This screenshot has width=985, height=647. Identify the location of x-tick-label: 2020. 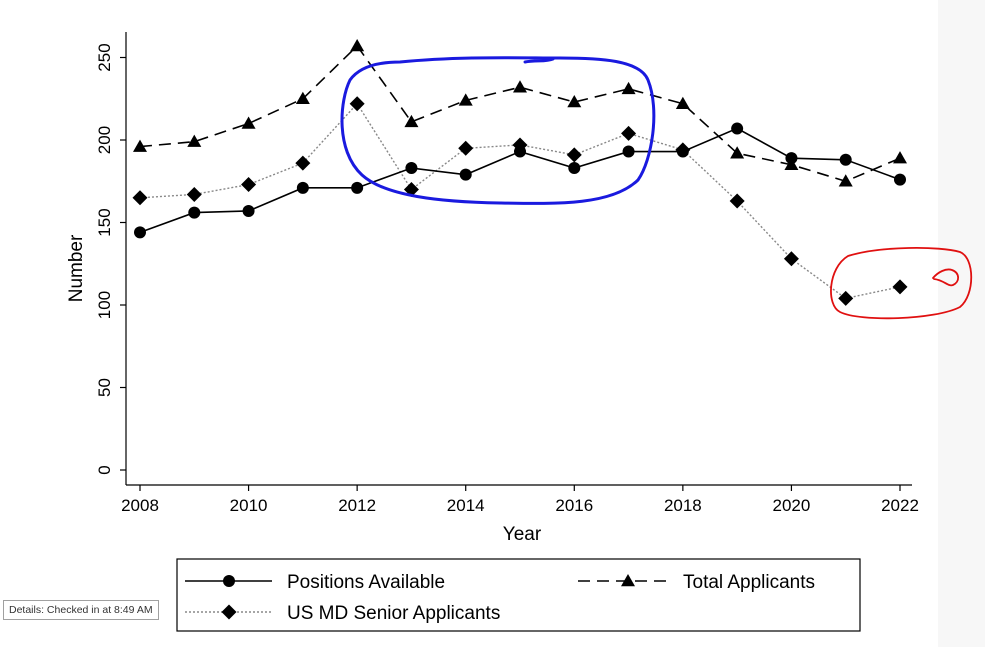
(792, 505).